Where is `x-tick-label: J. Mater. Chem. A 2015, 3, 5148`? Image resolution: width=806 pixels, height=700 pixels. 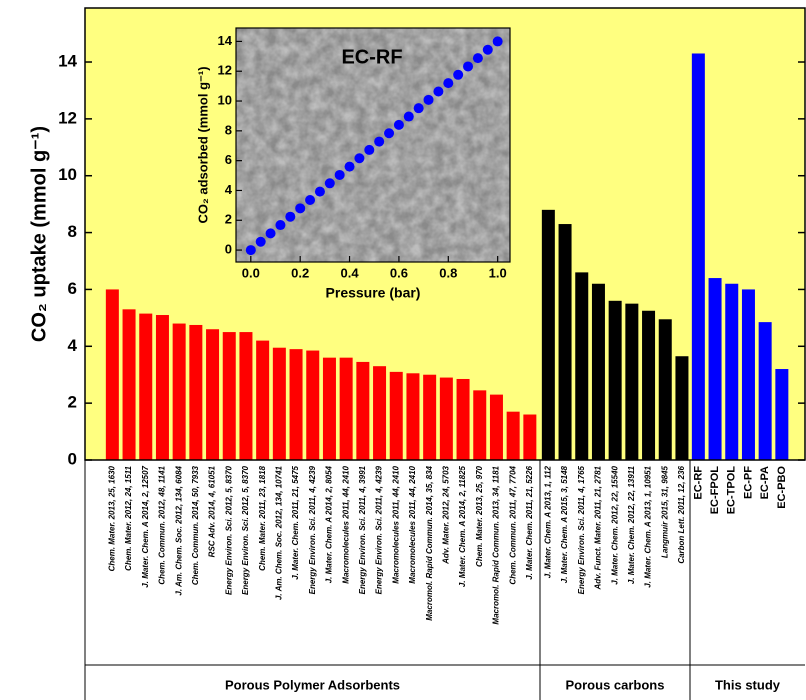
x-tick-label: J. Mater. Chem. A 2015, 3, 5148 is located at coordinates (564, 524).